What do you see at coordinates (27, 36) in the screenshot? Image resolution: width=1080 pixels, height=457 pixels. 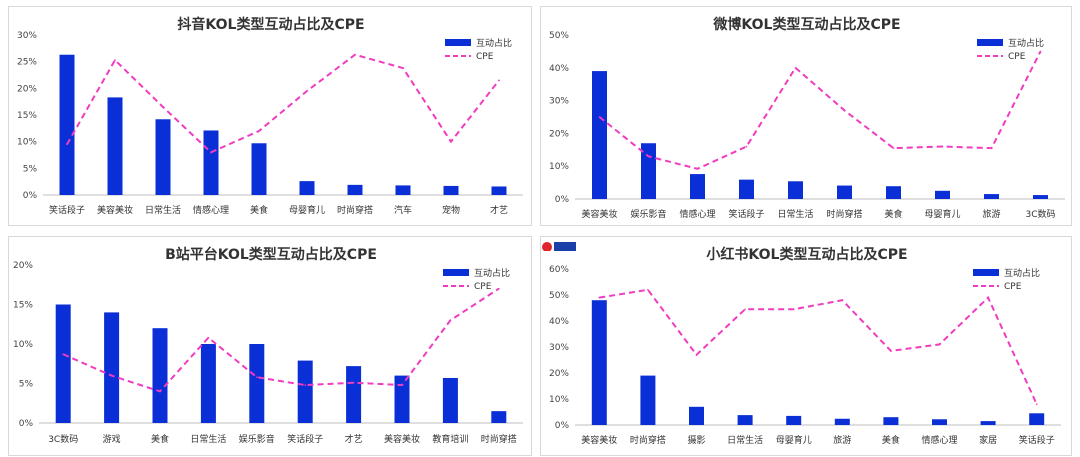 I see `y-tick-label: 30%` at bounding box center [27, 36].